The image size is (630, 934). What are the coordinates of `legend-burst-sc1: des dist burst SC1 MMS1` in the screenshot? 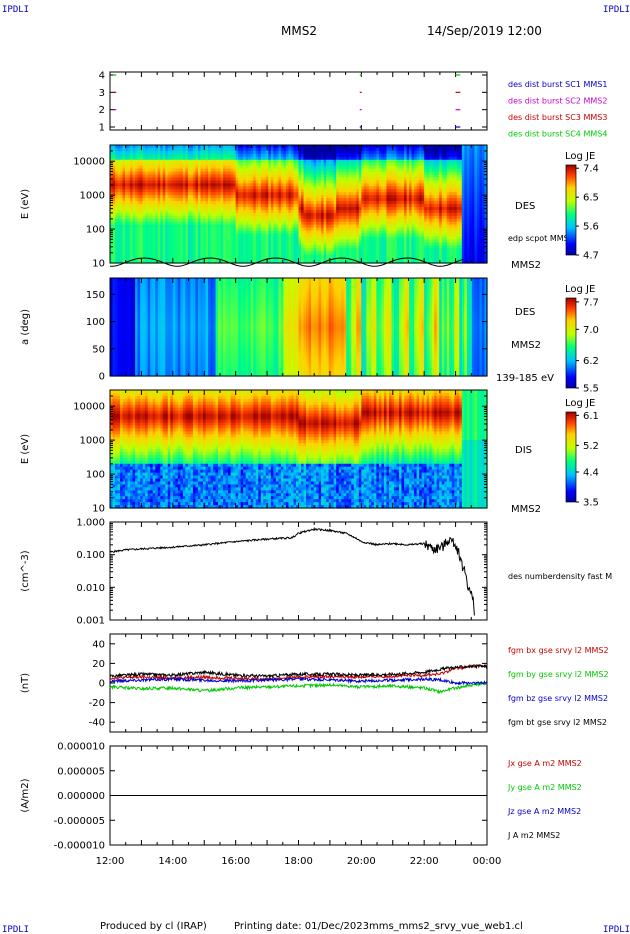 It's located at (557, 84).